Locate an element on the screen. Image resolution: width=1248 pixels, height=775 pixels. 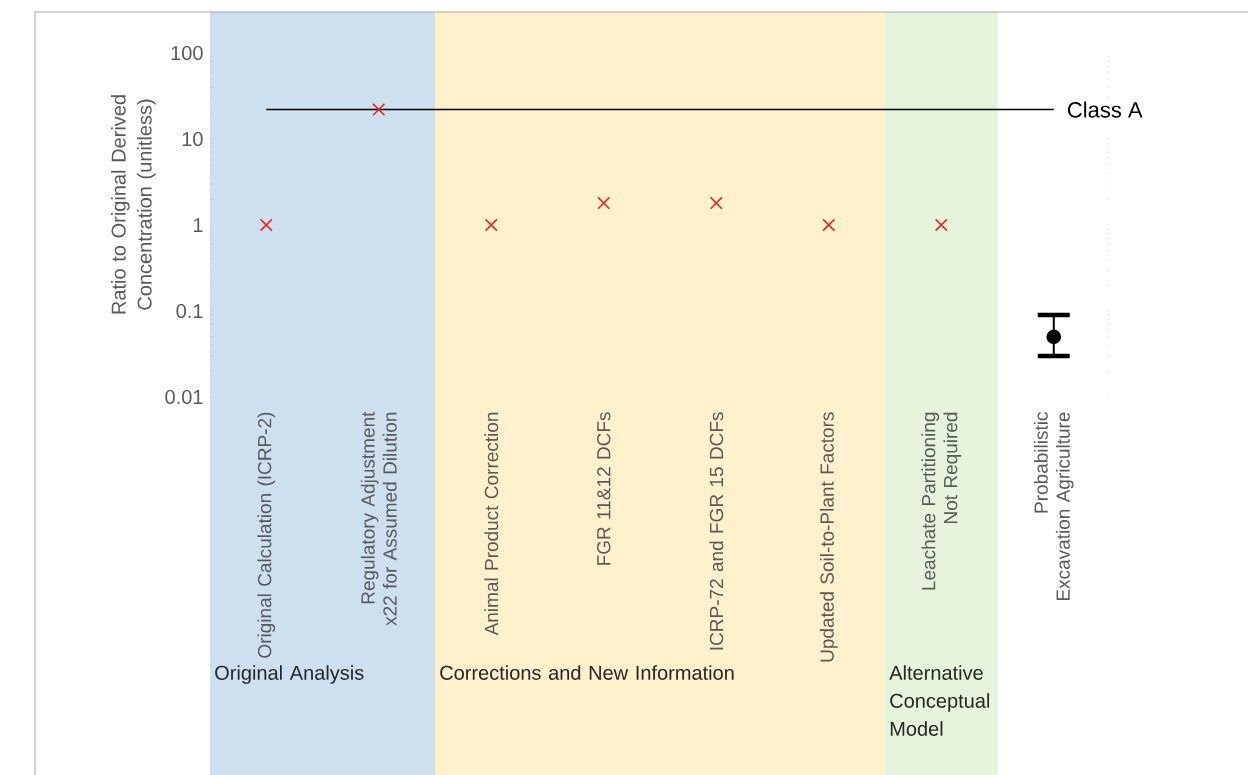
text: Corrections and New Information is located at coordinates (587, 672).